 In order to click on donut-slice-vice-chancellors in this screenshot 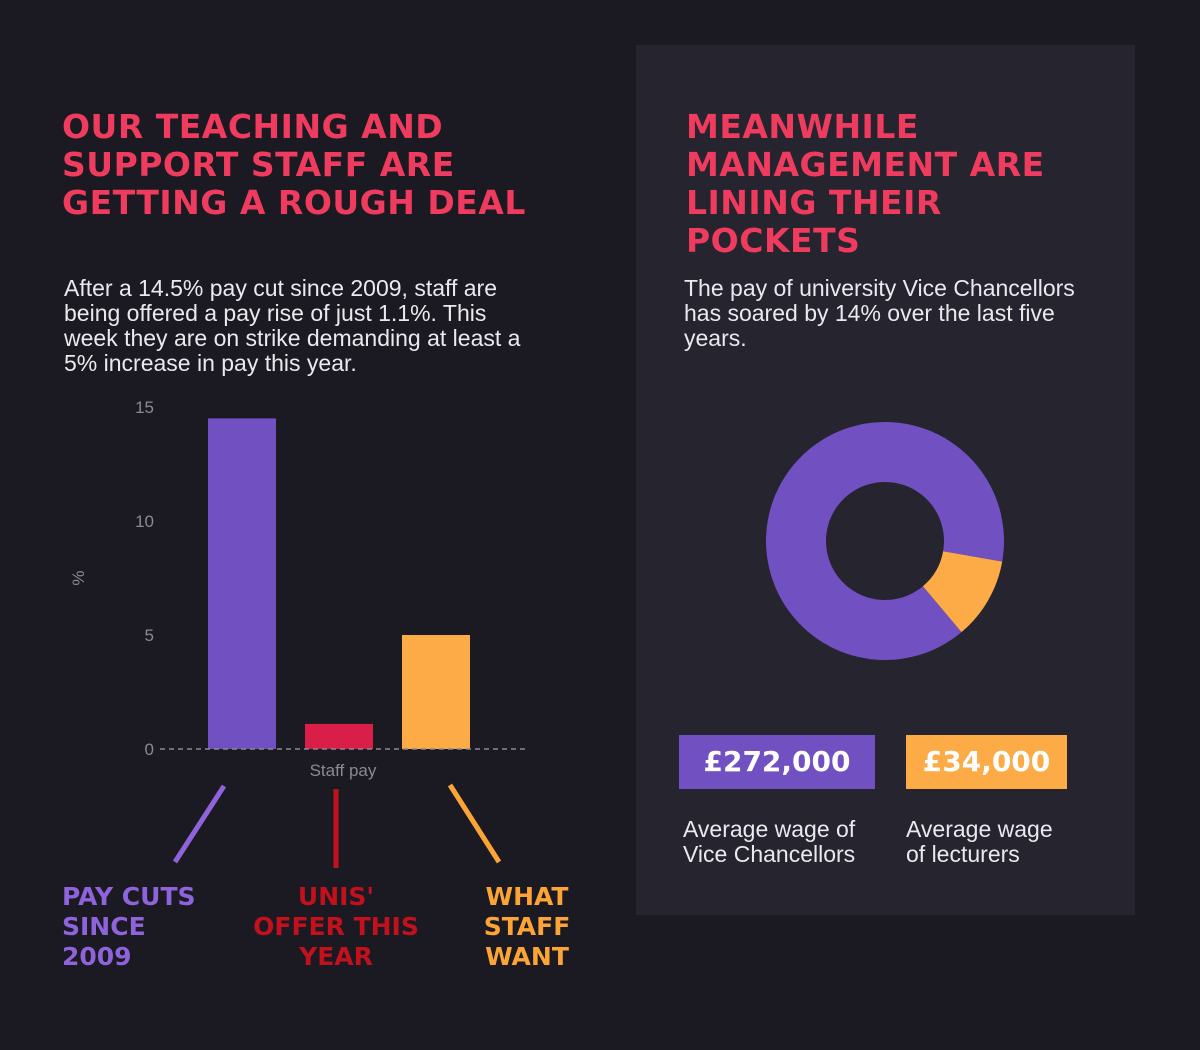, I will do `click(885, 540)`.